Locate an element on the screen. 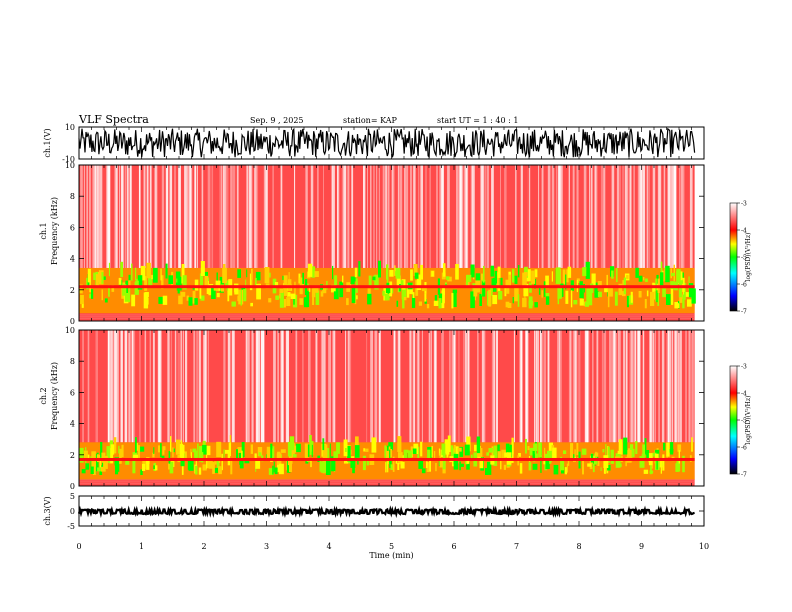 The height and width of the screenshot is (612, 792). s1-ytick-label: 10 is located at coordinates (70, 165).